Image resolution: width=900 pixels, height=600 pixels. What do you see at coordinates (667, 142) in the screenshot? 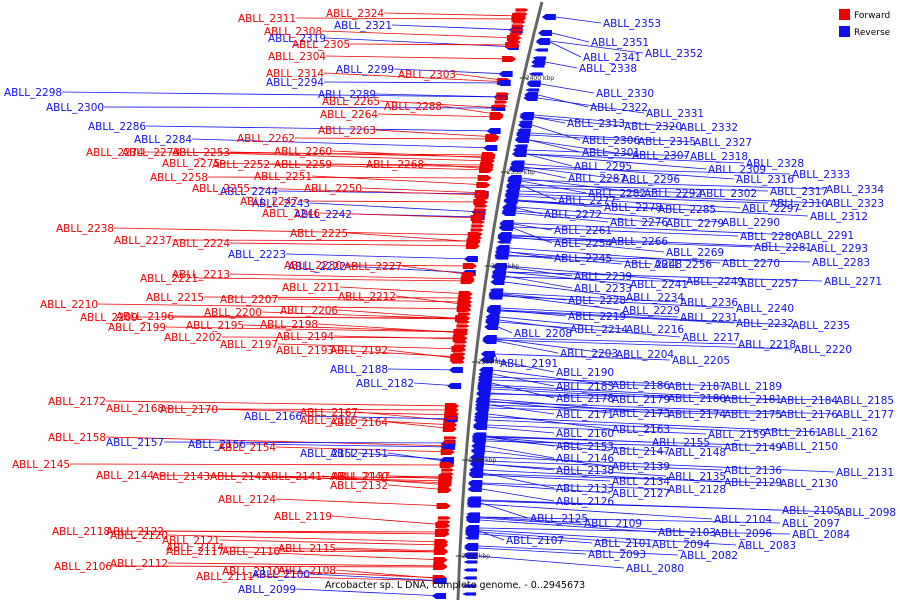
I see `gene-label-abll-2315: ABLL_2315` at bounding box center [667, 142].